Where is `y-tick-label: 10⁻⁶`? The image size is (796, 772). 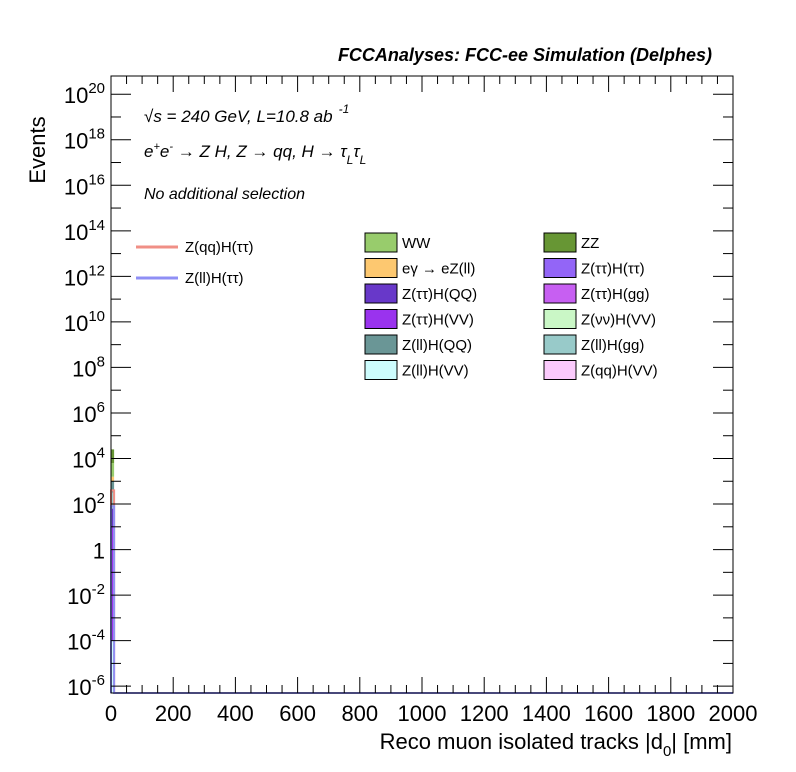 y-tick-label: 10⁻⁶ is located at coordinates (86, 686).